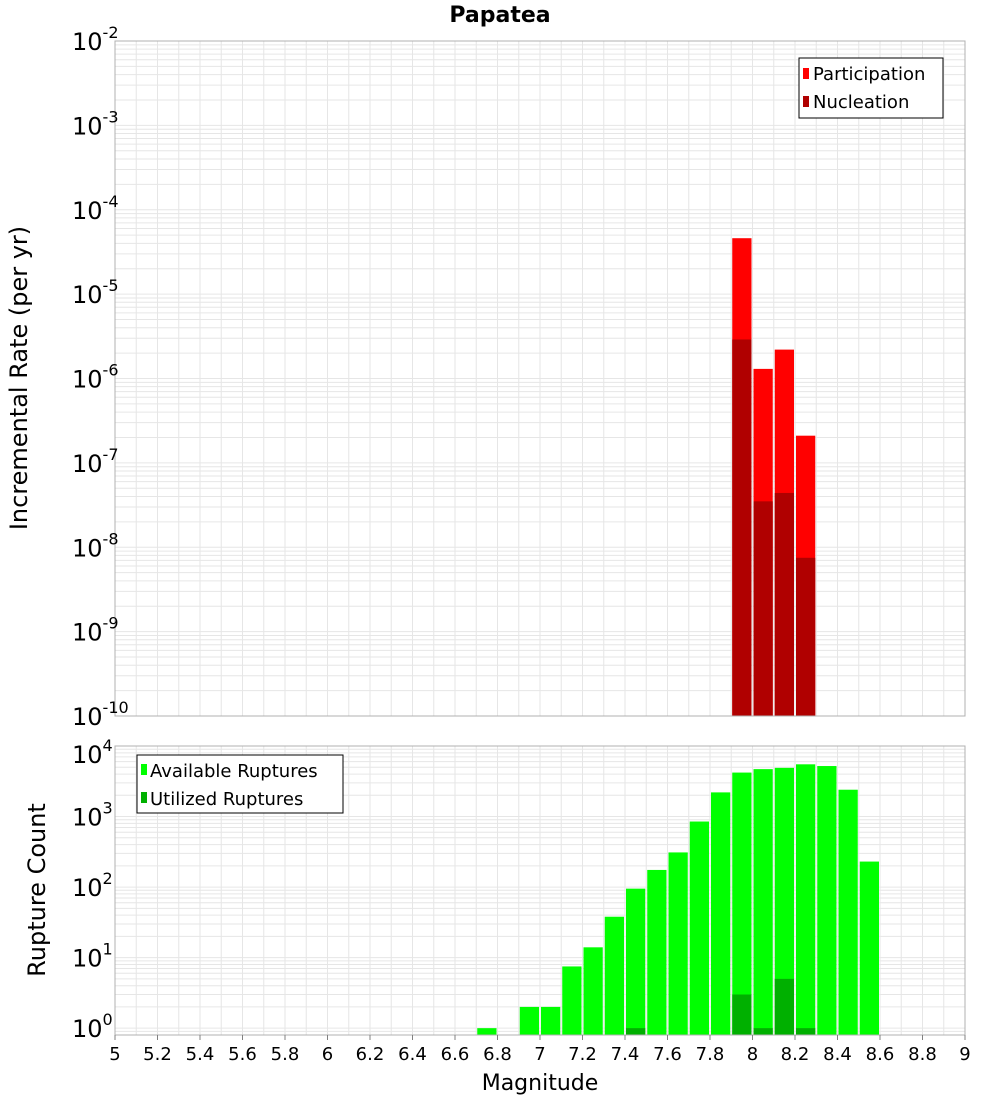 Image resolution: width=1000 pixels, height=1100 pixels. I want to click on x-tick-label: 6.4, so click(412, 1054).